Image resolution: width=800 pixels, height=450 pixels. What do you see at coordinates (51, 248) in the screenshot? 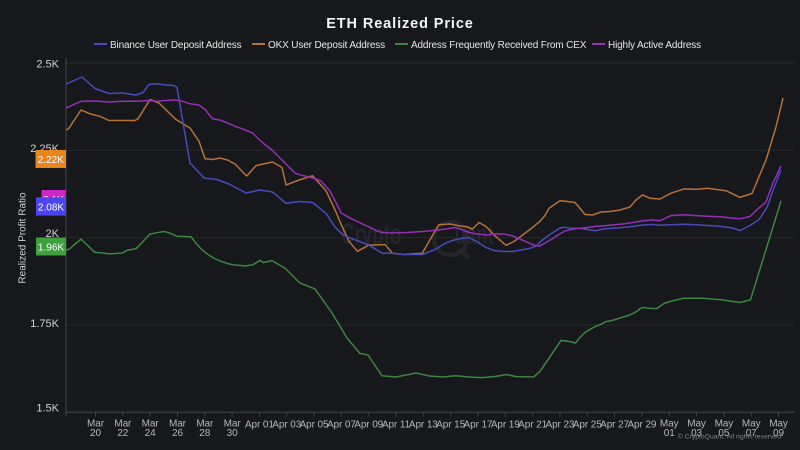
I see `svg-text: 1.96K` at bounding box center [51, 248].